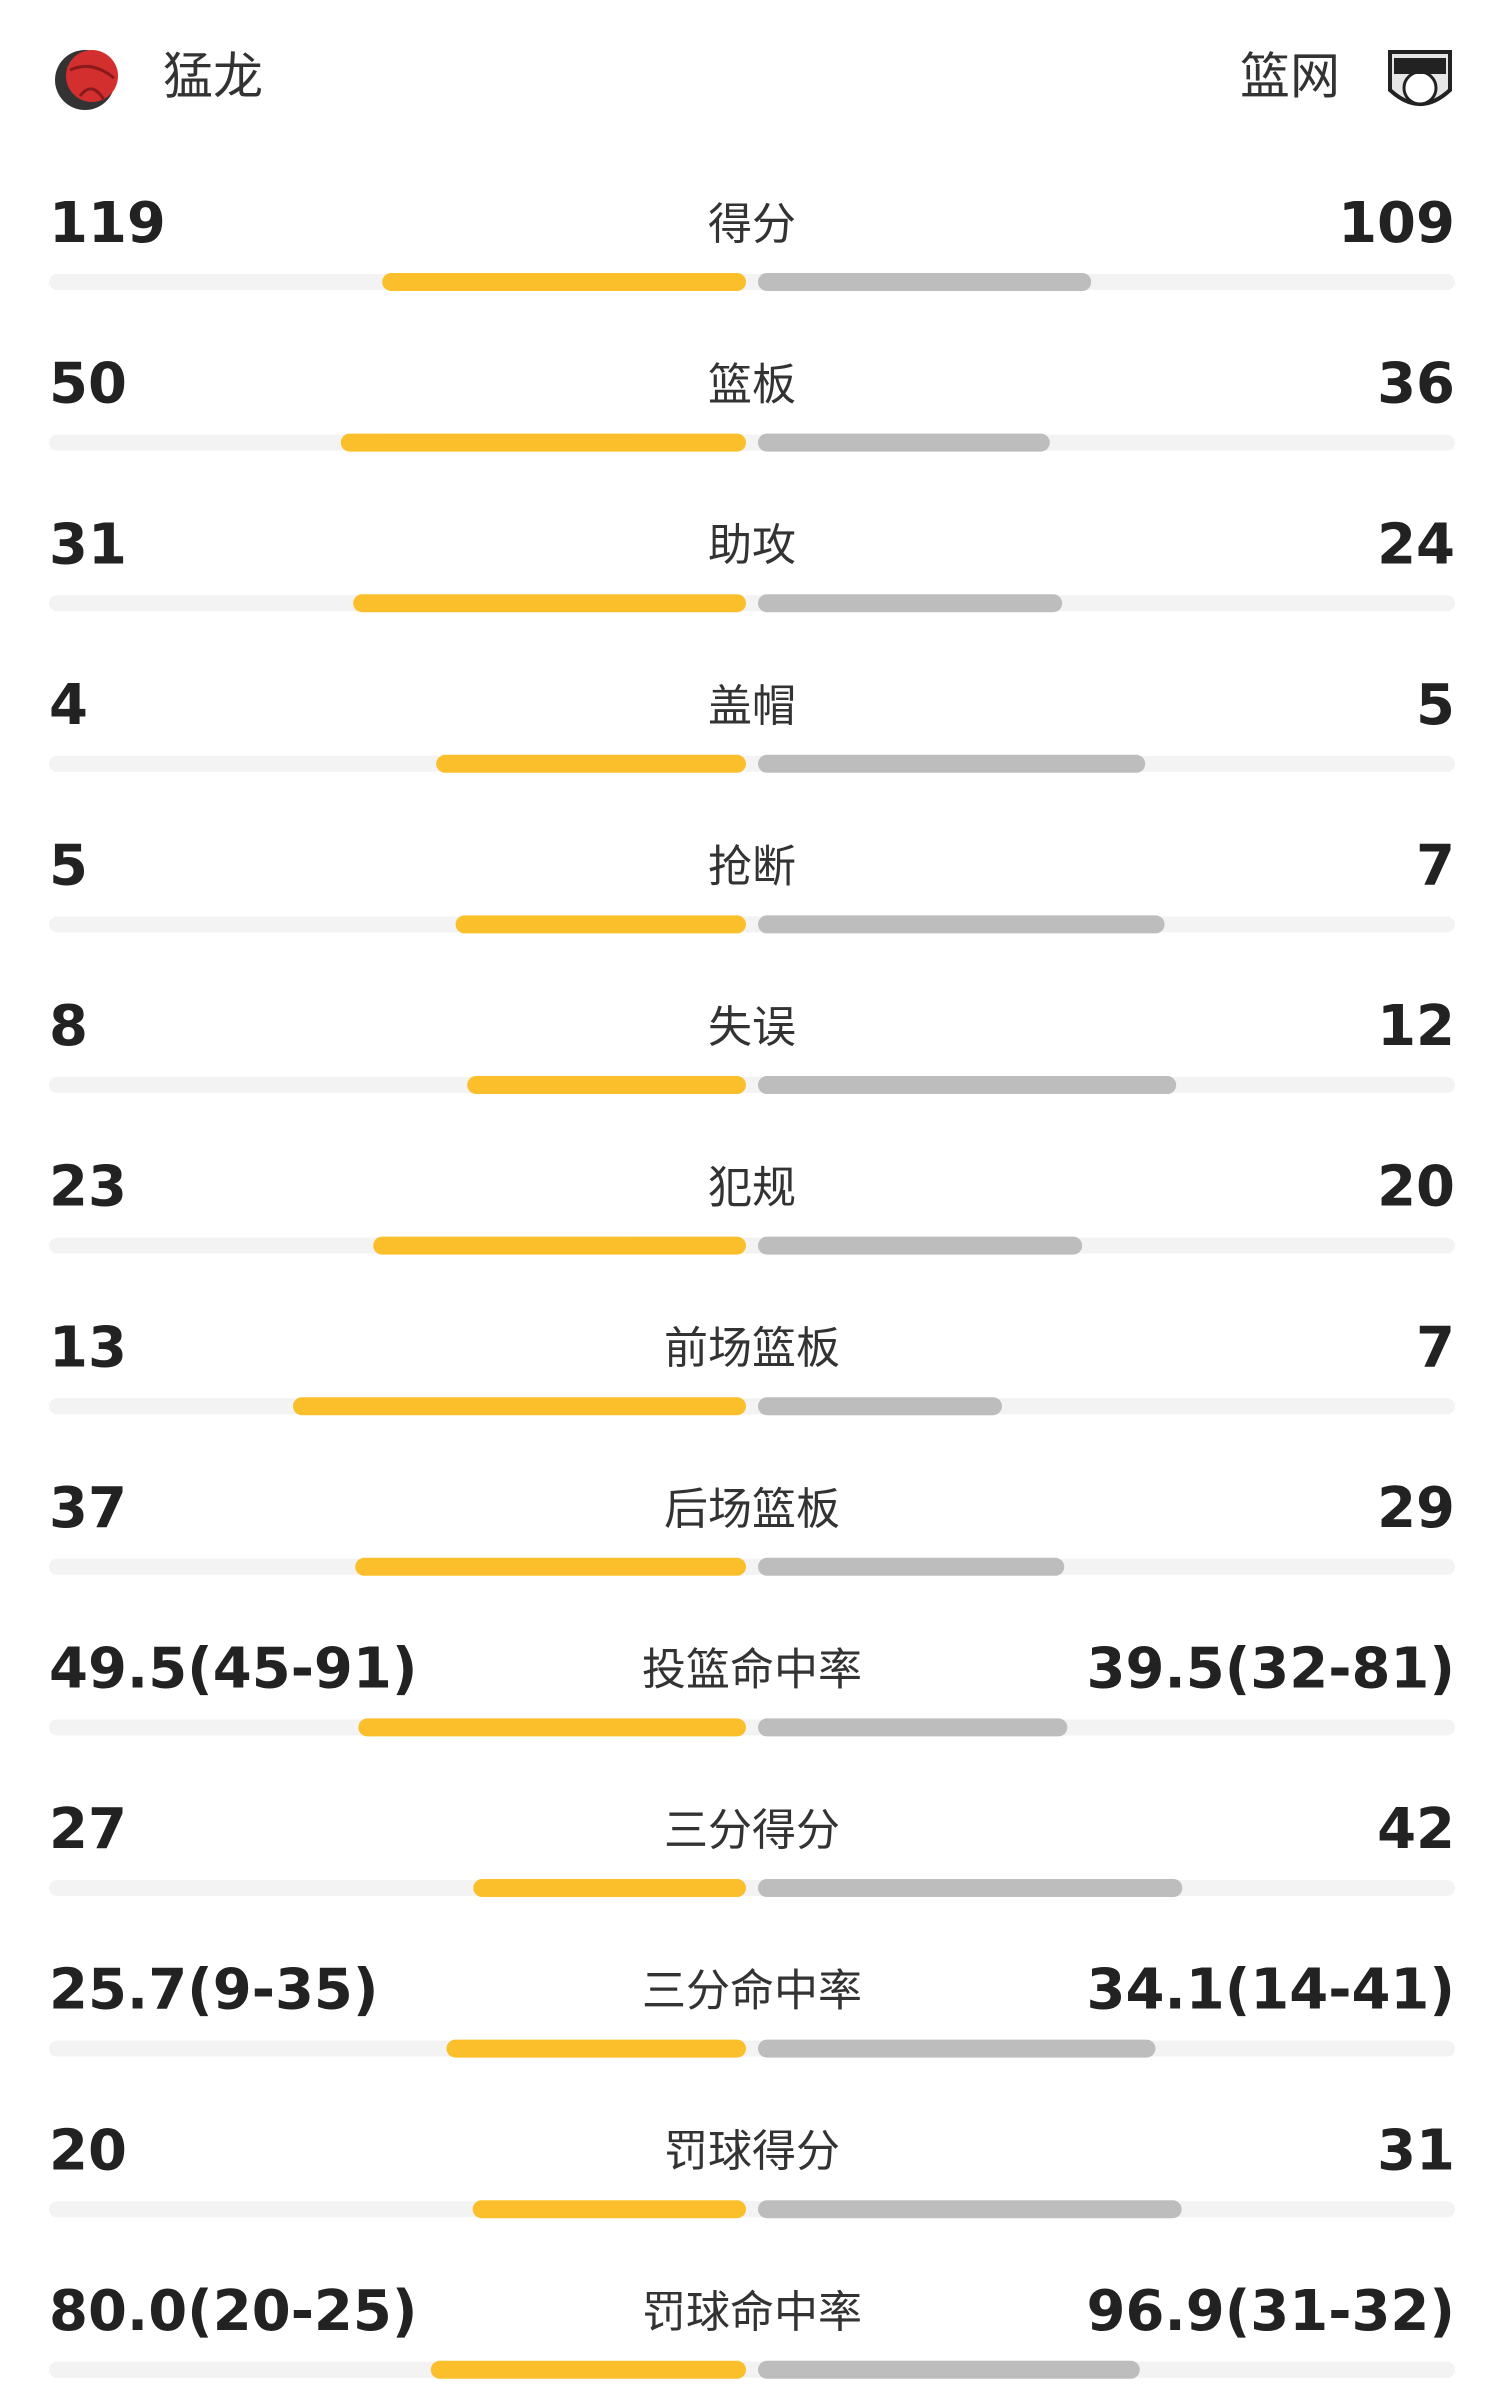 This screenshot has height=2404, width=1500. What do you see at coordinates (213, 77) in the screenshot?
I see `home-team: 猛龙` at bounding box center [213, 77].